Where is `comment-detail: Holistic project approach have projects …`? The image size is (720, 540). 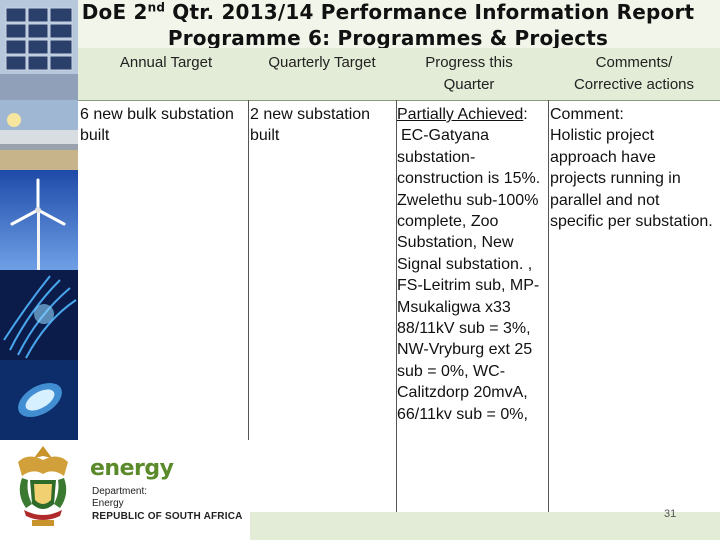
comment-detail: Holistic project approach have projects … is located at coordinates (631, 179).